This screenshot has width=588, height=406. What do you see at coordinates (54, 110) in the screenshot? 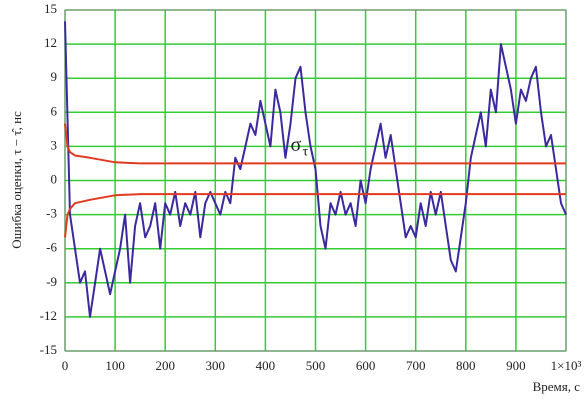
I see `y-tick-label: 6` at bounding box center [54, 110].